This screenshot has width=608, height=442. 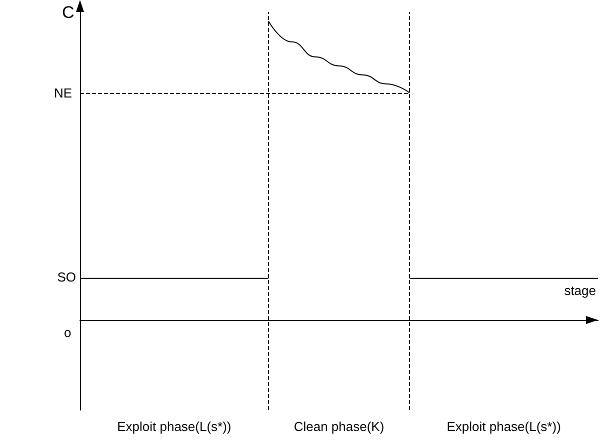 What do you see at coordinates (66, 276) in the screenshot?
I see `text: SO` at bounding box center [66, 276].